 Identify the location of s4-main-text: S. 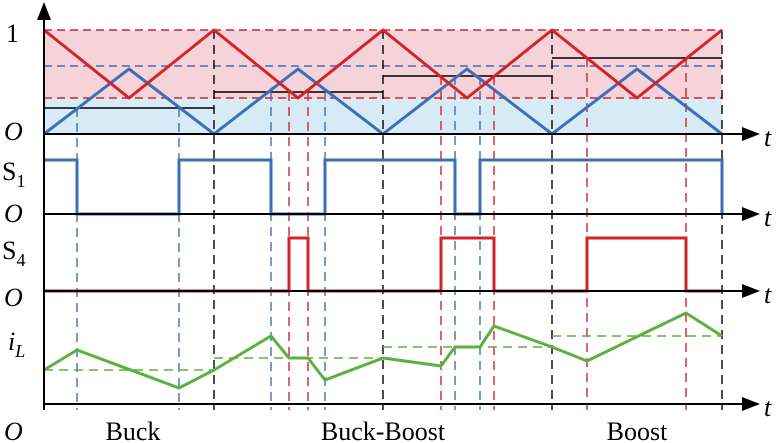
(9, 250).